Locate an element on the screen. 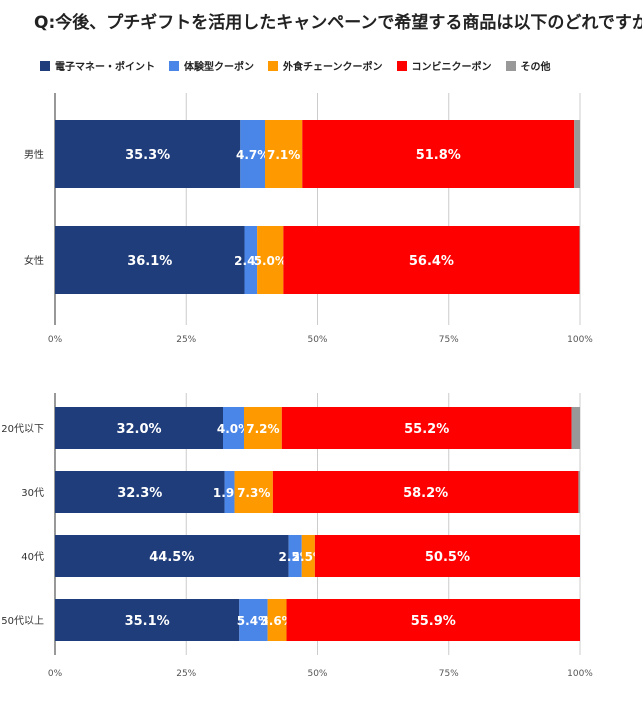 The height and width of the screenshot is (720, 642). legend-item-taiken-coupon: 体験型クーポン is located at coordinates (211, 65).